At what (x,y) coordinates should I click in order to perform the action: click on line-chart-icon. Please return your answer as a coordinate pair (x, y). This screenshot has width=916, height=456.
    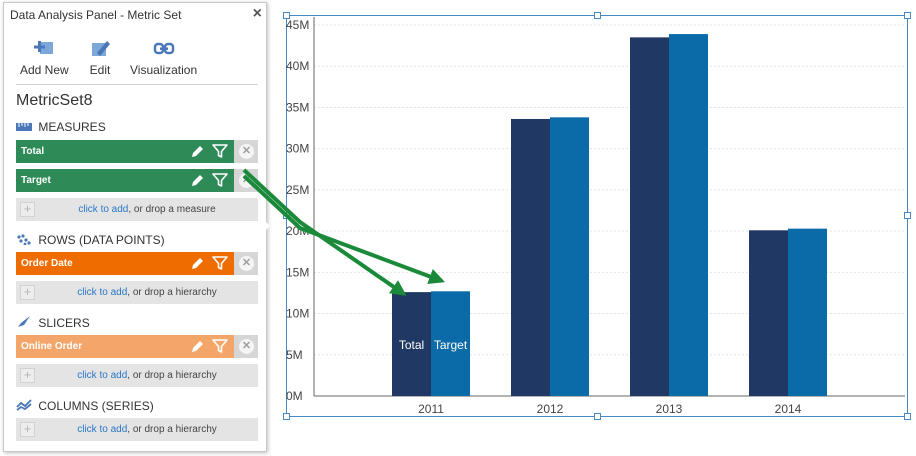
    Looking at the image, I should click on (24, 405).